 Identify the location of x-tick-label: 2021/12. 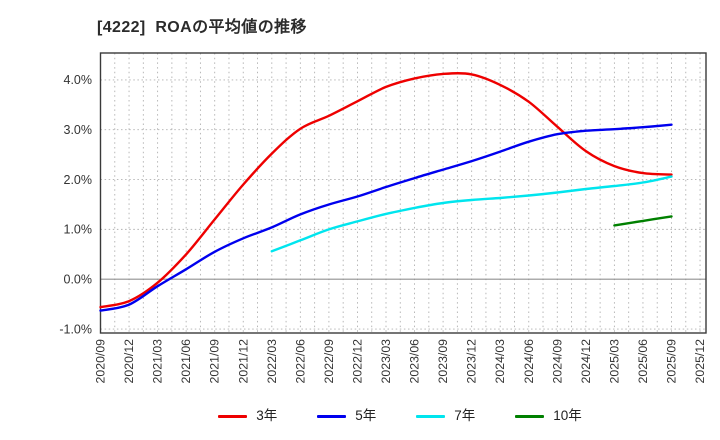
(243, 361).